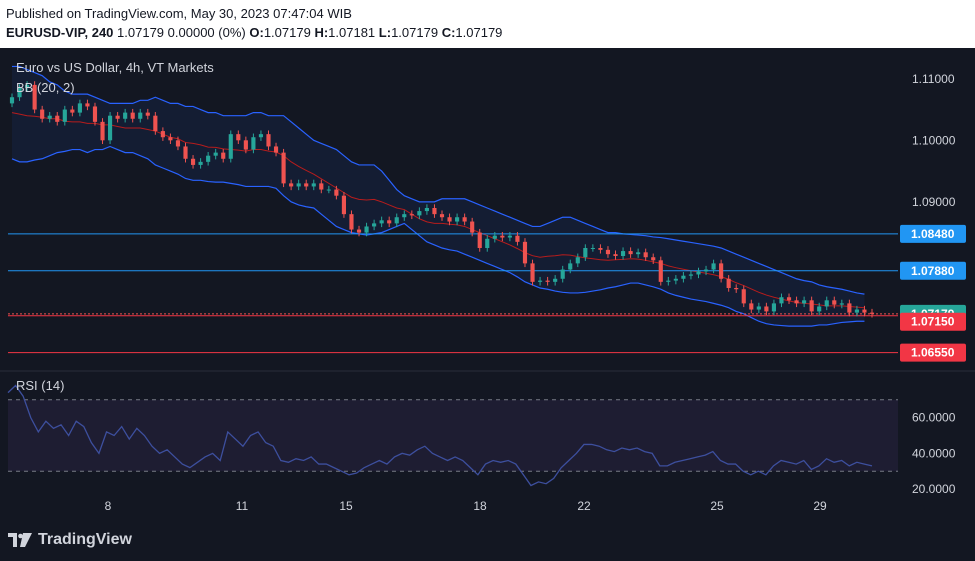  What do you see at coordinates (60, 32) in the screenshot?
I see `symbol-label: EURUSD-VIP, 240` at bounding box center [60, 32].